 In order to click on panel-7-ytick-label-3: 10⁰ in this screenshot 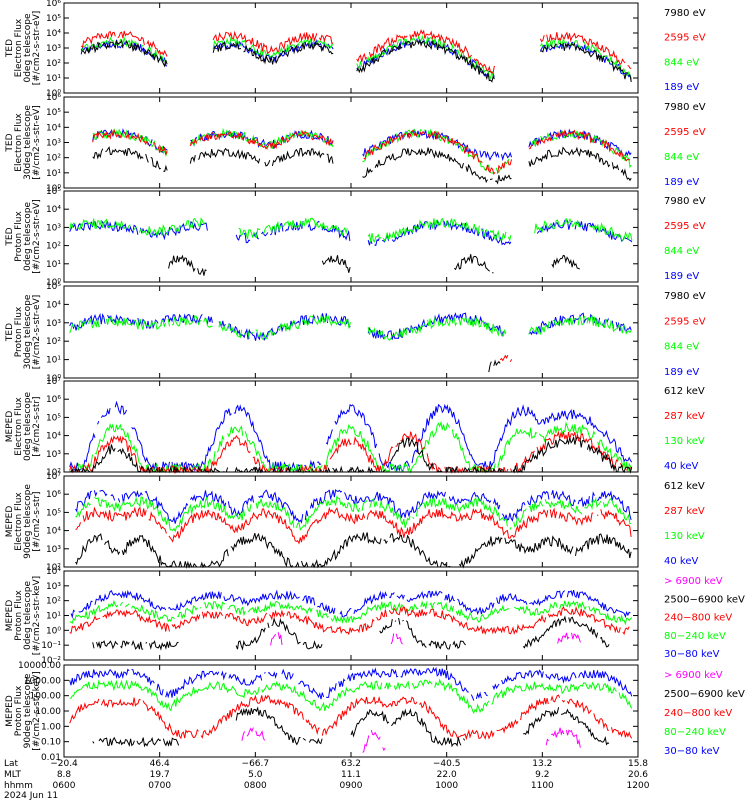, I will do `click(53, 631)`.